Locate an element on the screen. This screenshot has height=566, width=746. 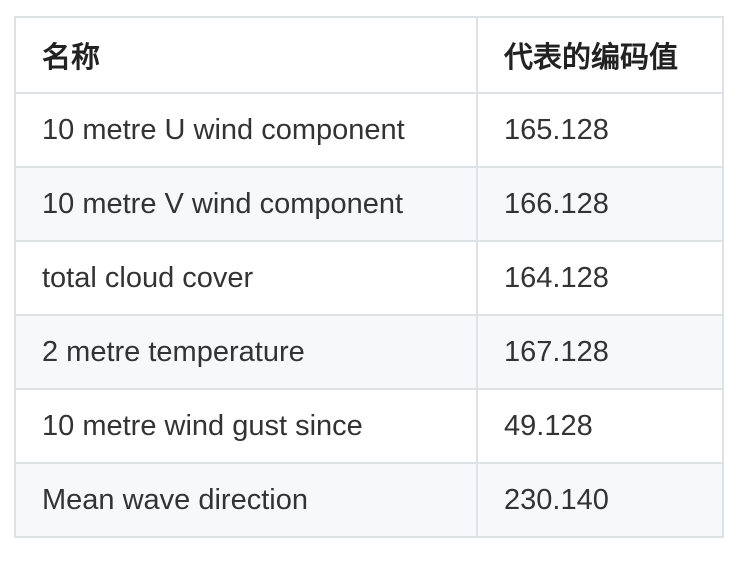
table-row: Mean wave direction 230.140 is located at coordinates (369, 500).